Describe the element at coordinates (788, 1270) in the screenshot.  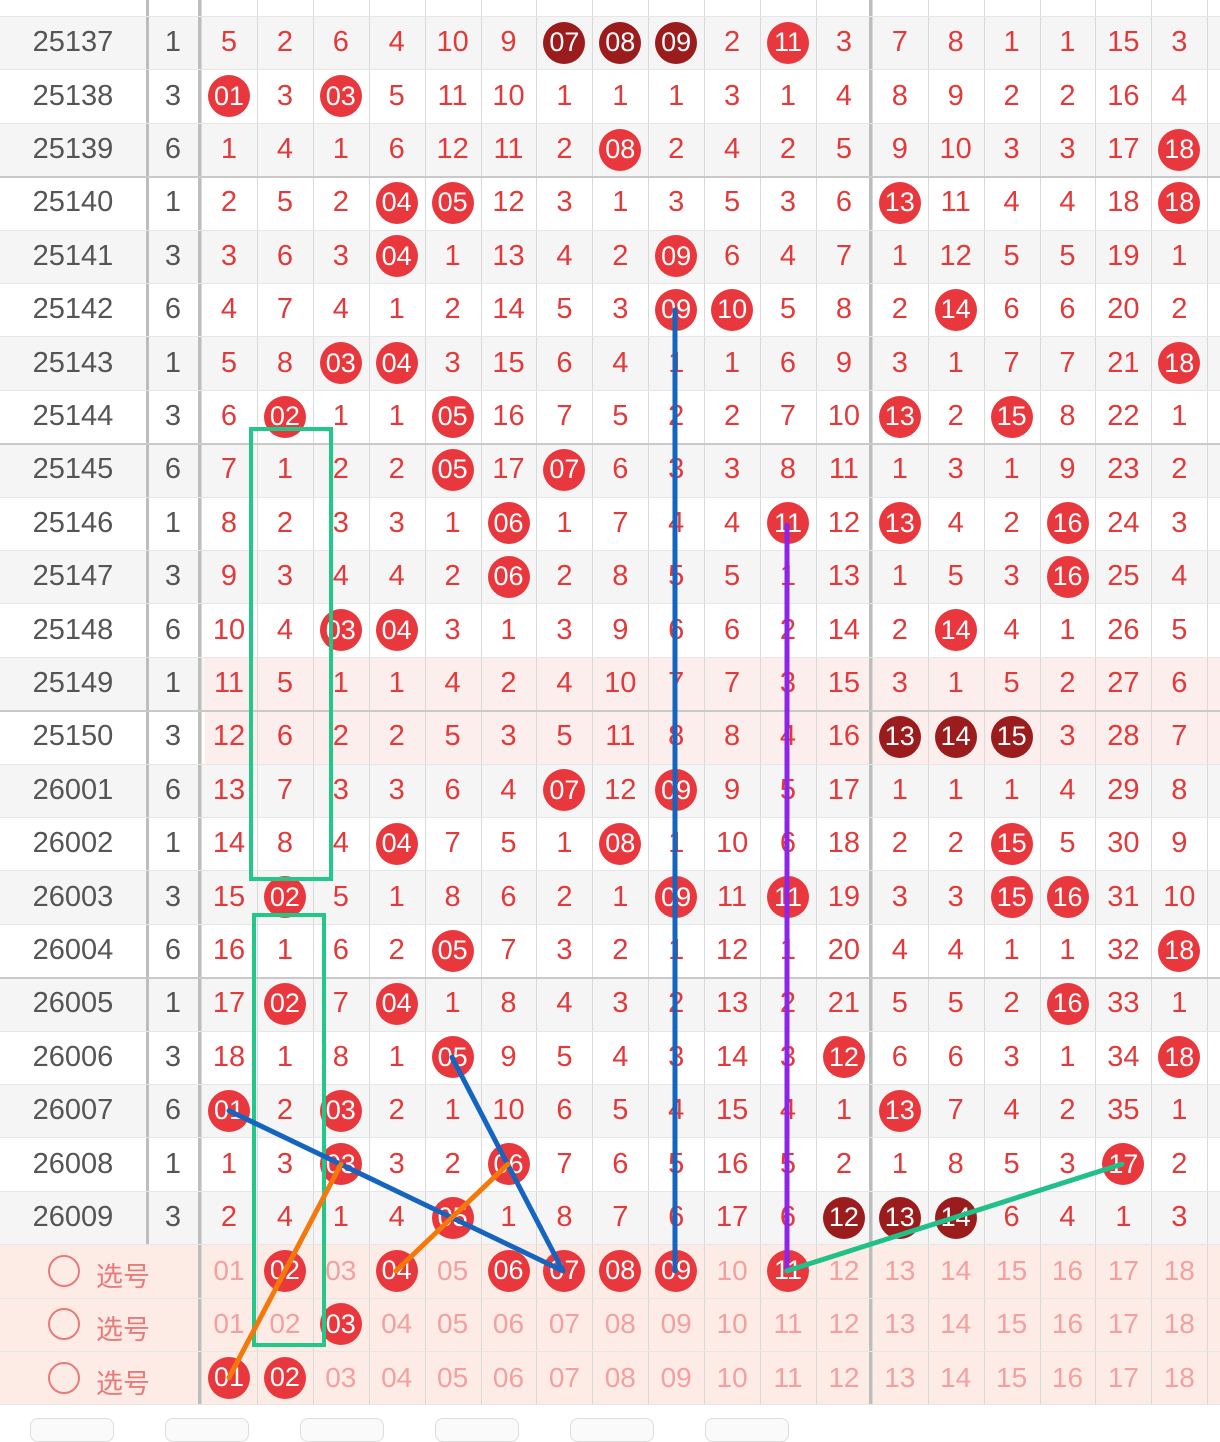
I see `selected-number-ball: 11` at that location.